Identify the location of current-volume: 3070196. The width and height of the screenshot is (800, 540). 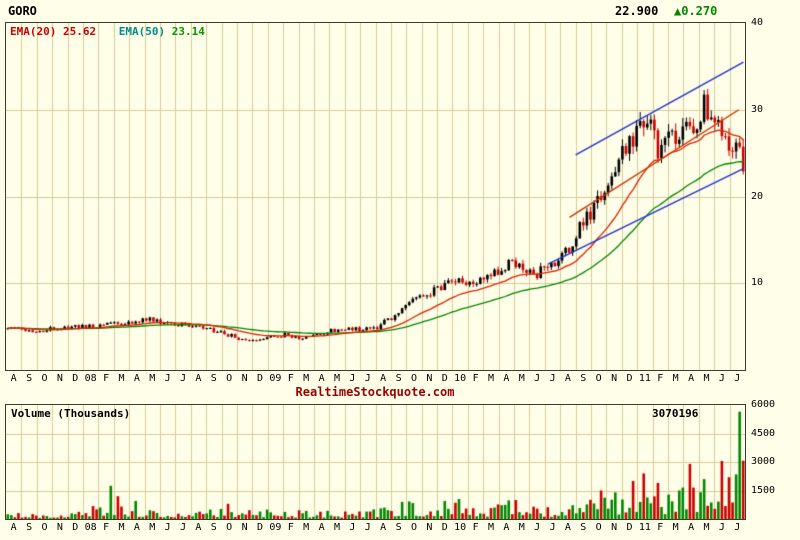
(675, 413).